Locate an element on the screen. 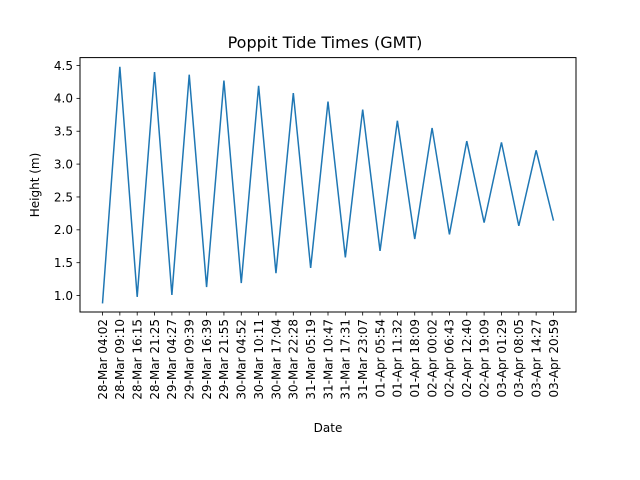  x-tick-label: 02-Apr 19:09 is located at coordinates (484, 358).